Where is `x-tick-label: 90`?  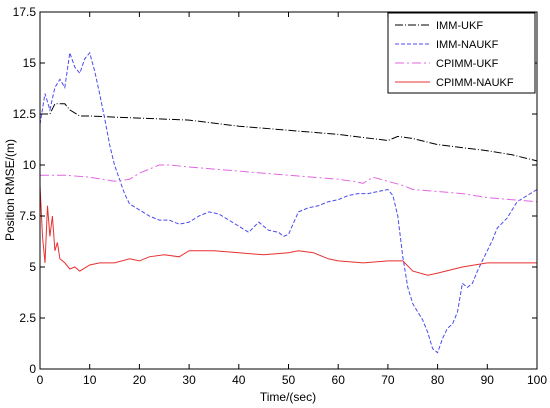
x-tick-label: 90 is located at coordinates (488, 380).